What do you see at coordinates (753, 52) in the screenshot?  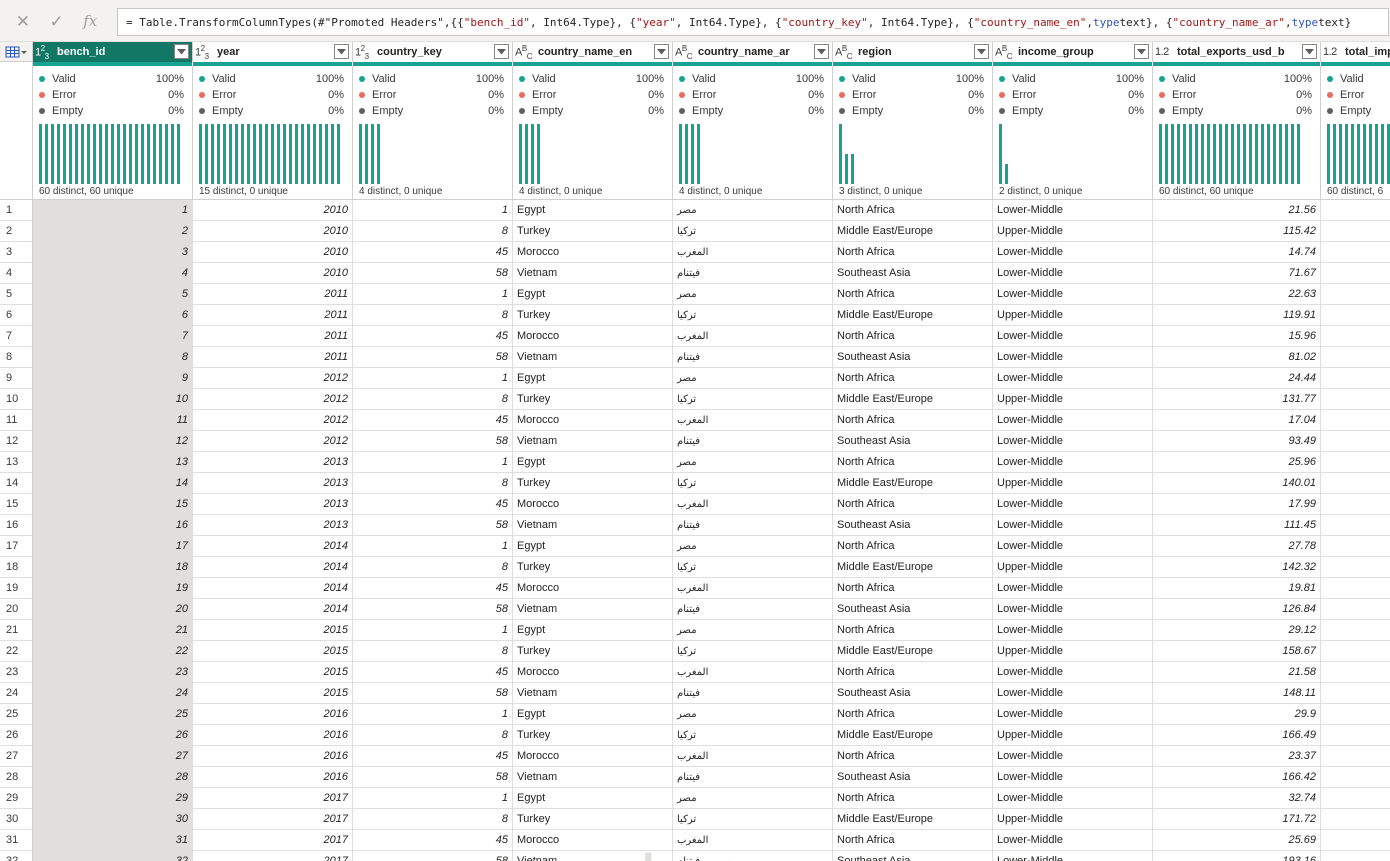 I see `column-header: ABC country_name_ar` at bounding box center [753, 52].